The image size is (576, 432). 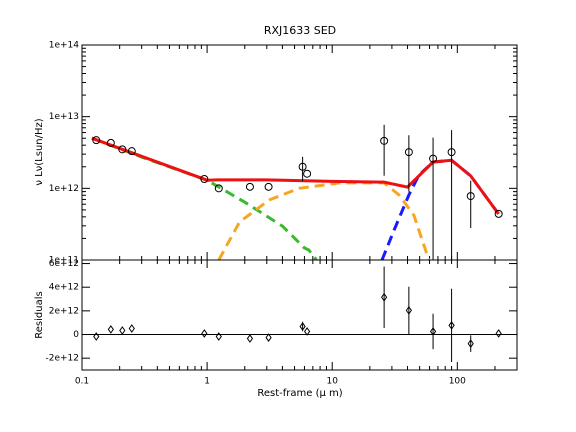 What do you see at coordinates (300, 30) in the screenshot?
I see `chart-title: RXJ1633 SED` at bounding box center [300, 30].